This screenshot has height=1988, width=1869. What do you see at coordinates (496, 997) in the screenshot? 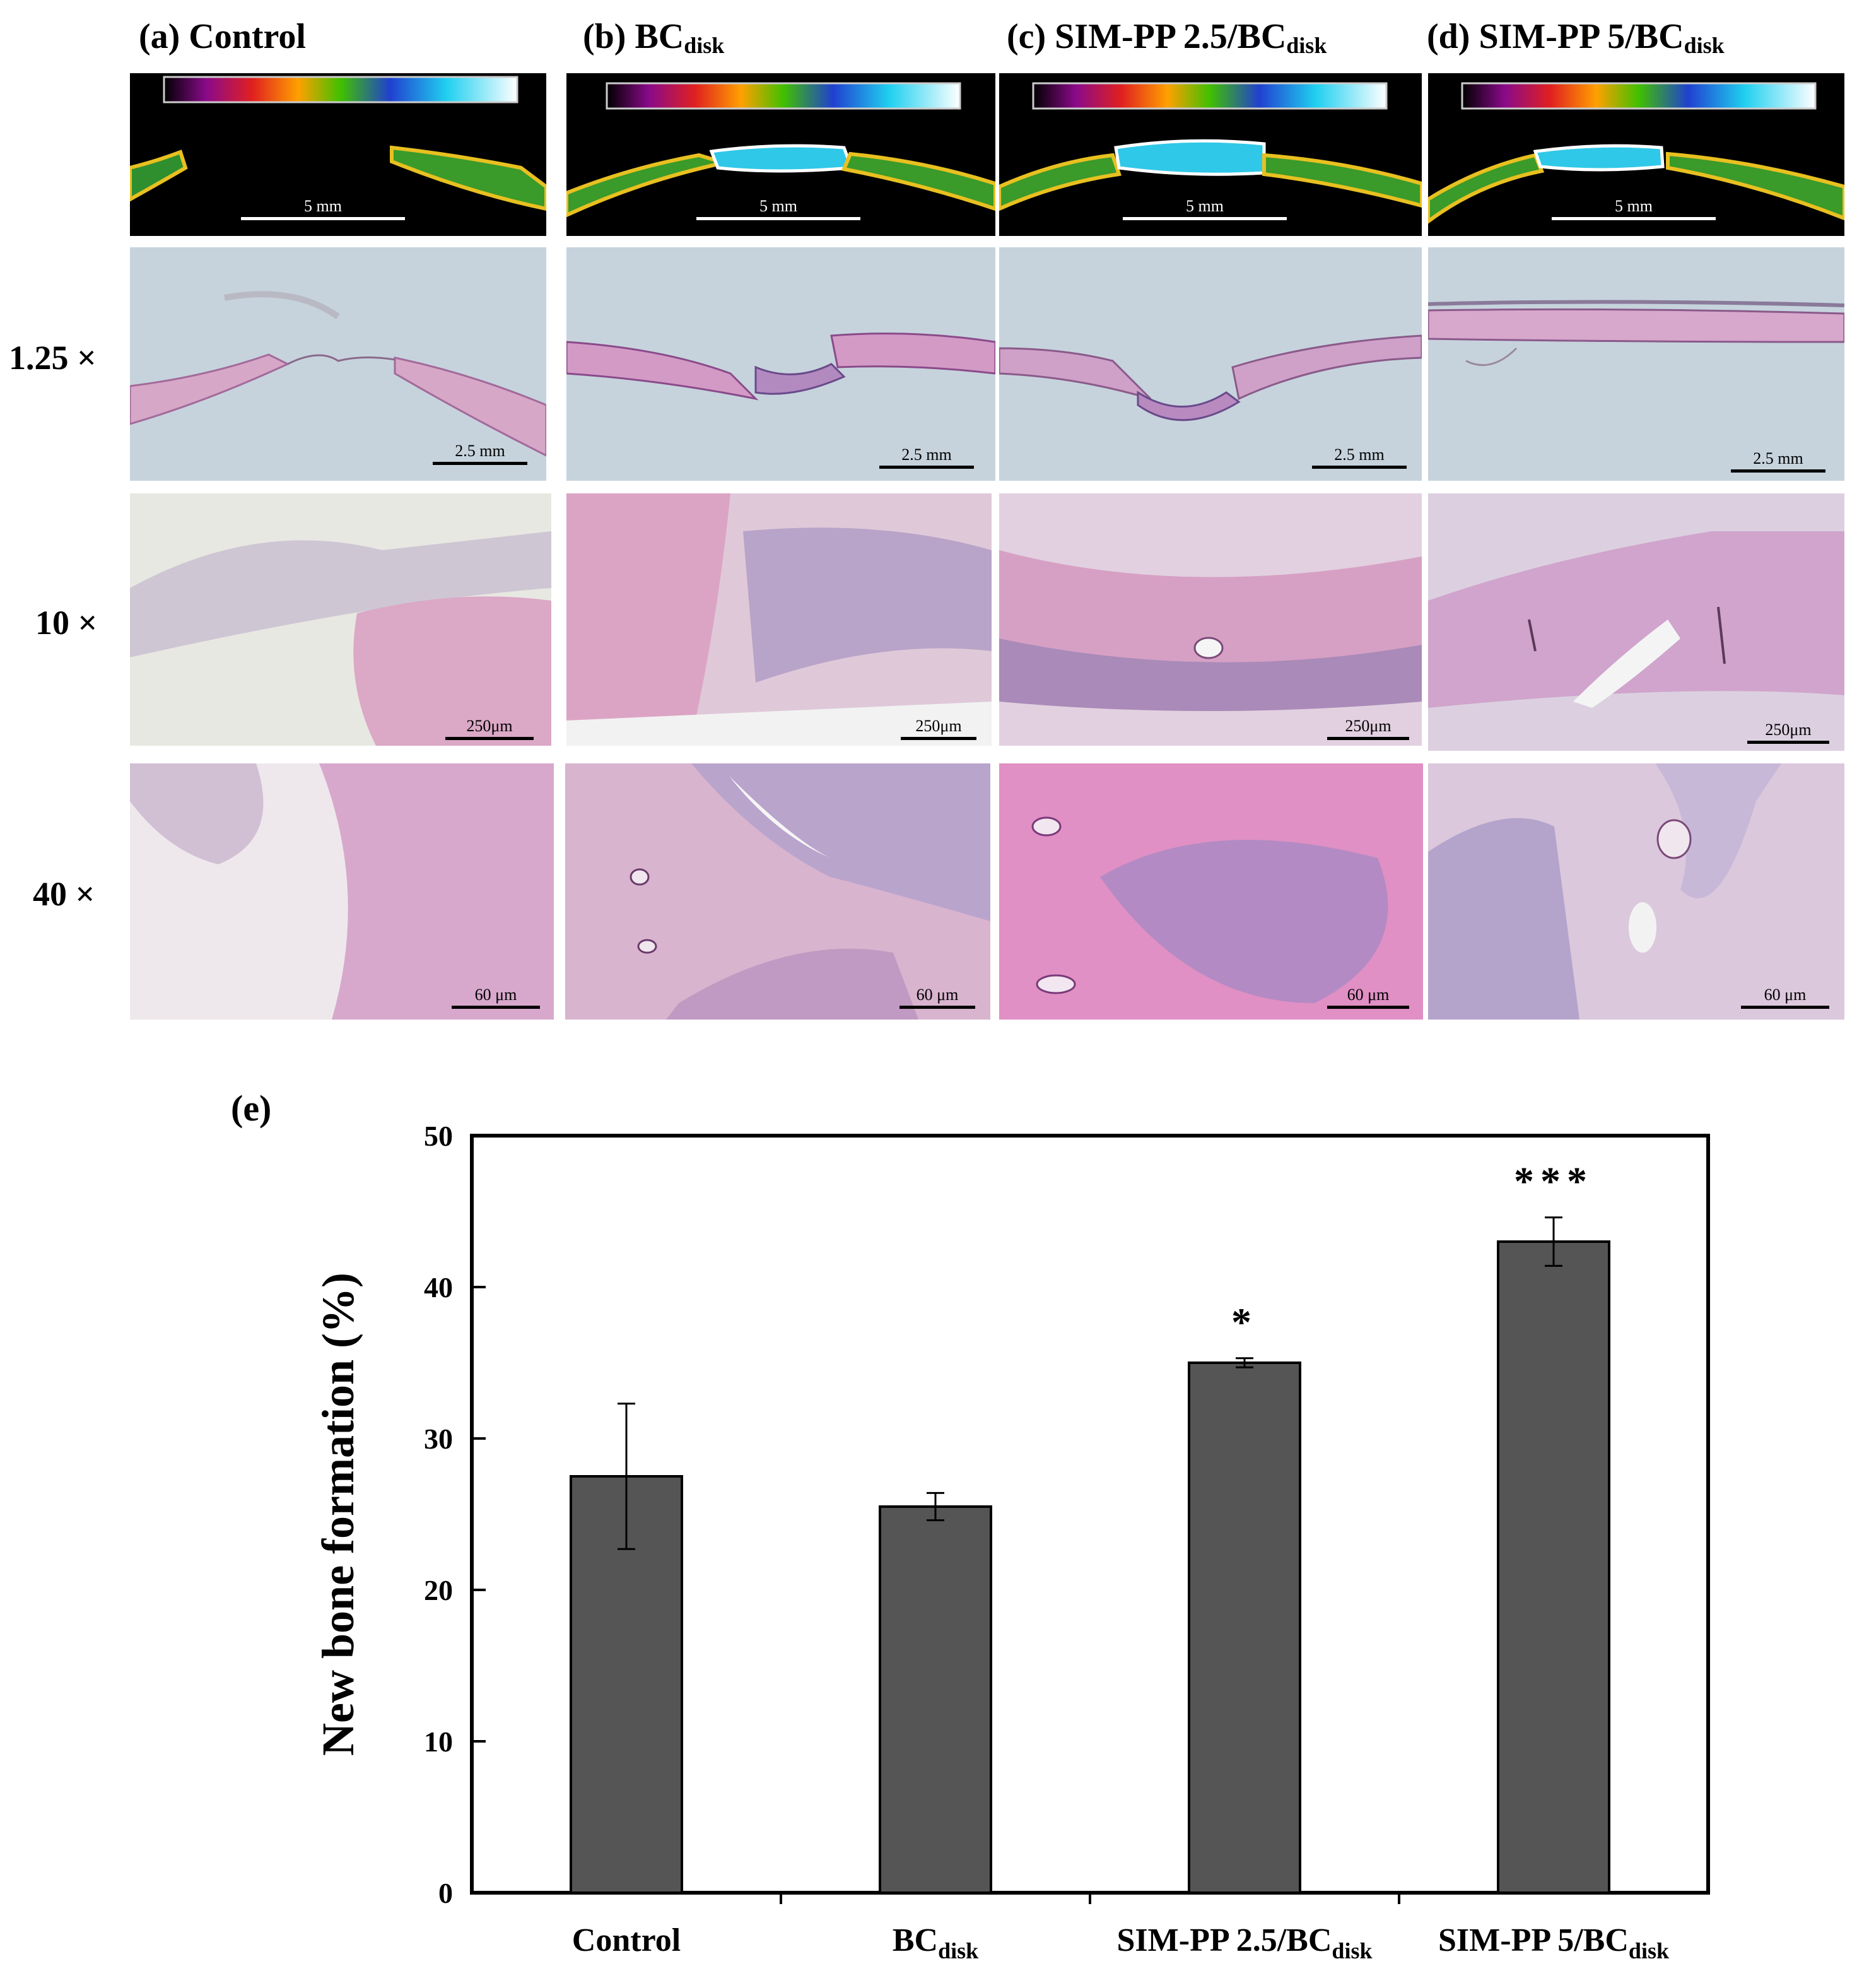
I see `scale-bar-r3-a: 60 μm` at bounding box center [496, 997].